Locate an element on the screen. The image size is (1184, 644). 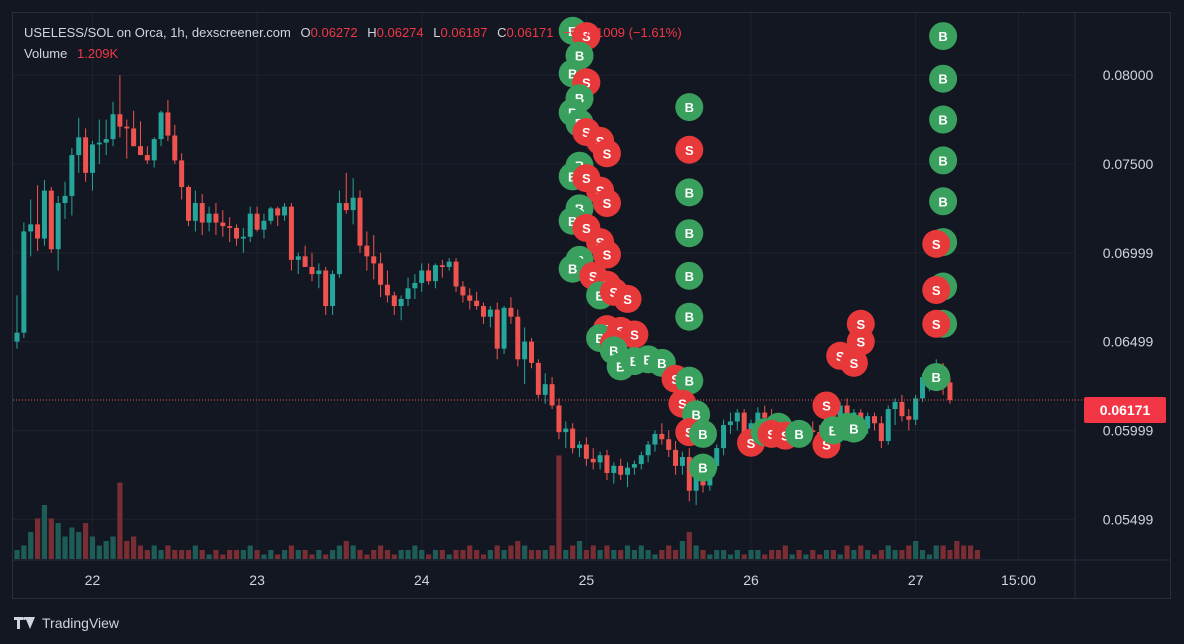
y-tick-label: 0.05499 is located at coordinates (1128, 519).